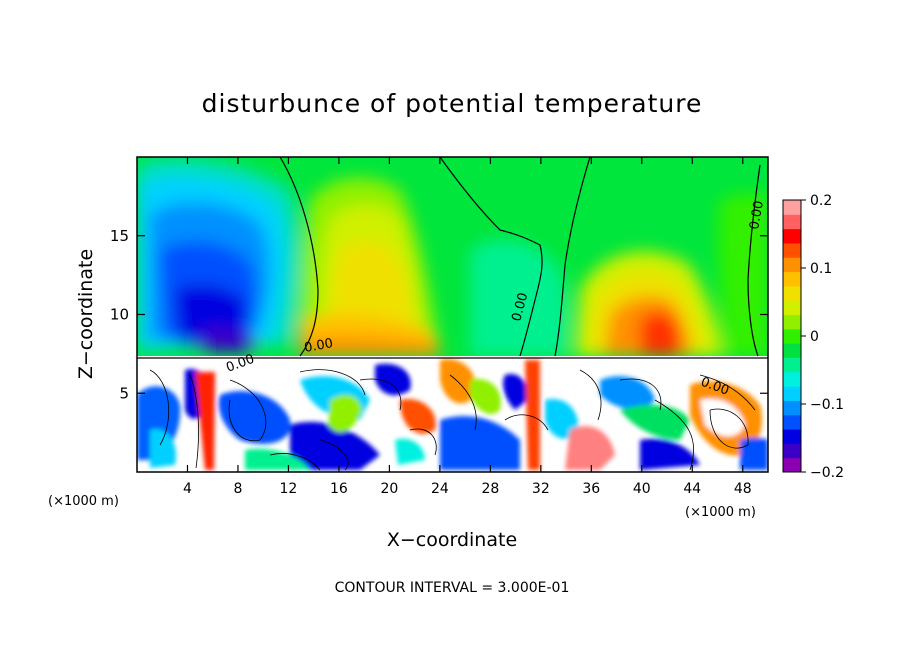 Image resolution: width=904 pixels, height=654 pixels. What do you see at coordinates (452, 588) in the screenshot?
I see `contour-interval: CONTOUR INTERVAL = 3.000E-01` at bounding box center [452, 588].